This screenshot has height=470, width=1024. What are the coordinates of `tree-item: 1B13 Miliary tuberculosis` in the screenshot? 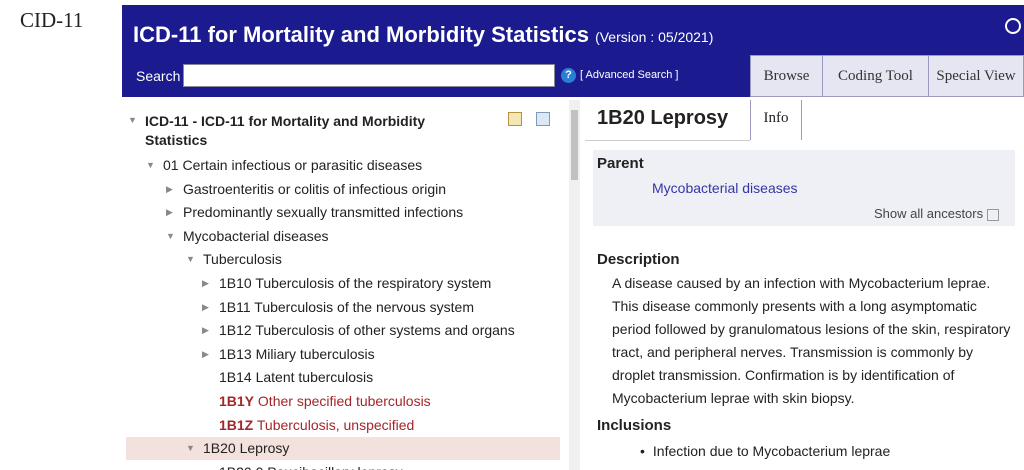 It's located at (297, 354).